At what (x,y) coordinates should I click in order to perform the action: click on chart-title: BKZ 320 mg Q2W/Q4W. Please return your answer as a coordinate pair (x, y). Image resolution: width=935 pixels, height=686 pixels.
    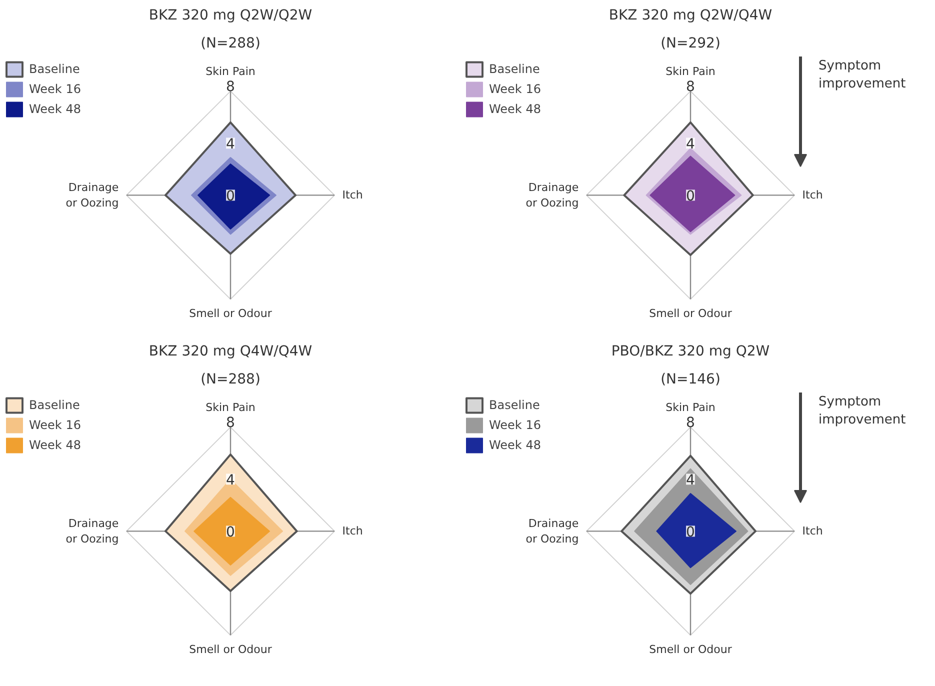
    Looking at the image, I should click on (690, 16).